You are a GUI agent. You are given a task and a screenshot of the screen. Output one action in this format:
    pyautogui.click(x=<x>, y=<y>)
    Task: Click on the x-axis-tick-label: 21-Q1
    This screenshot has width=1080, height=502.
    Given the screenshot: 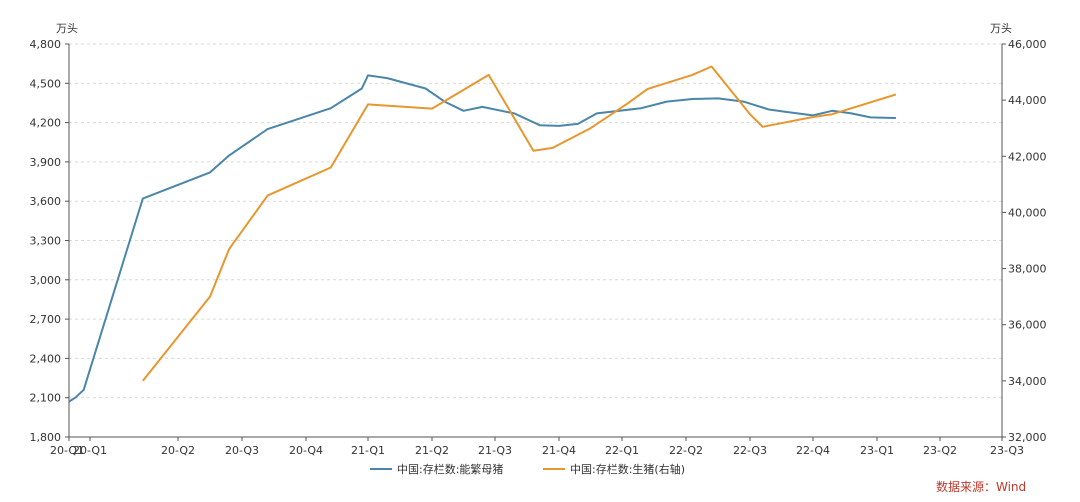 What is the action you would take?
    pyautogui.click(x=368, y=450)
    